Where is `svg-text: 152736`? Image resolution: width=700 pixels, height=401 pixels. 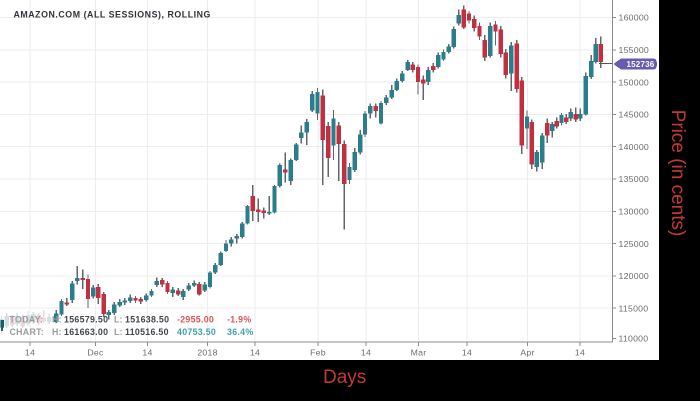 svg-text: 152736 is located at coordinates (641, 64).